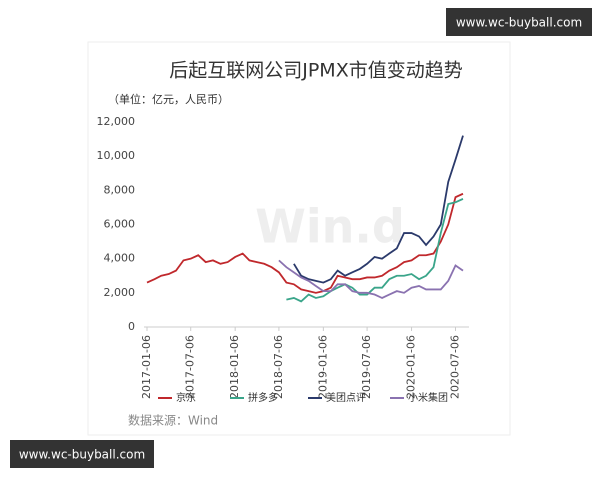  What do you see at coordinates (278, 367) in the screenshot?
I see `x-tick-label: 2018-07-06` at bounding box center [278, 367].